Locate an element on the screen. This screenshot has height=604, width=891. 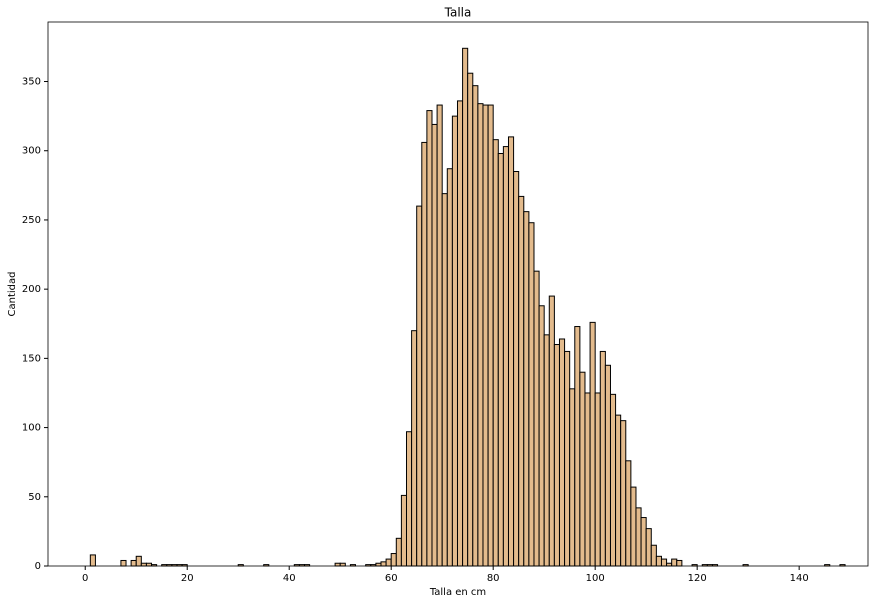
y-tick-label: 50 is located at coordinates (34, 497).